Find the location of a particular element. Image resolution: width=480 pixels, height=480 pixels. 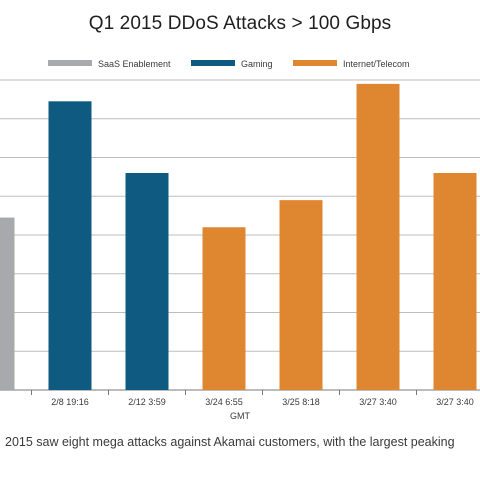

legend-label-saas: SaaS Enablement is located at coordinates (134, 64).